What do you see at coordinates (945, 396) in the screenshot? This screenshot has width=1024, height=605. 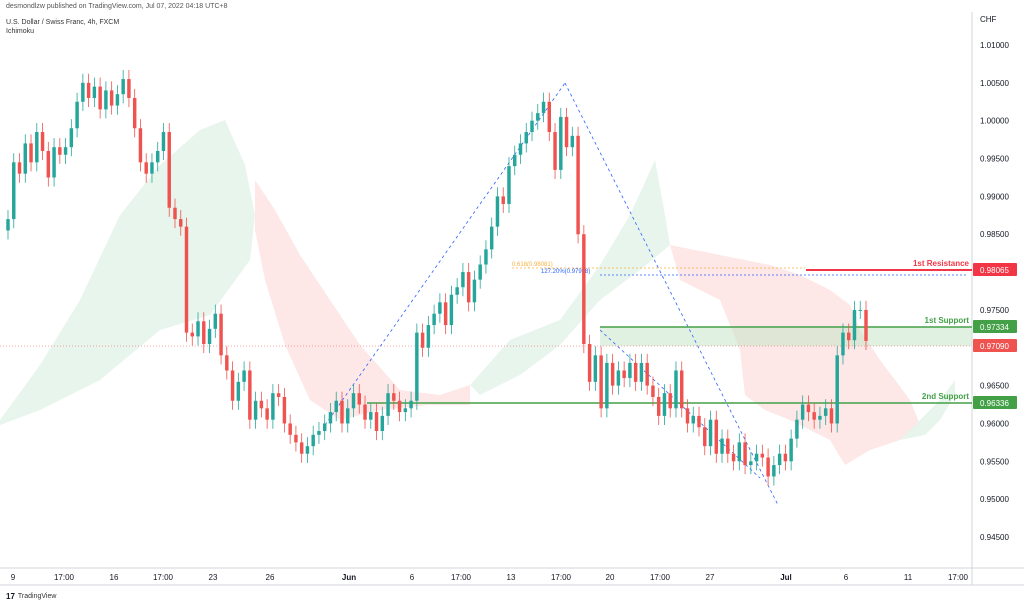 I see `support-2-label: 2nd Support` at bounding box center [945, 396].